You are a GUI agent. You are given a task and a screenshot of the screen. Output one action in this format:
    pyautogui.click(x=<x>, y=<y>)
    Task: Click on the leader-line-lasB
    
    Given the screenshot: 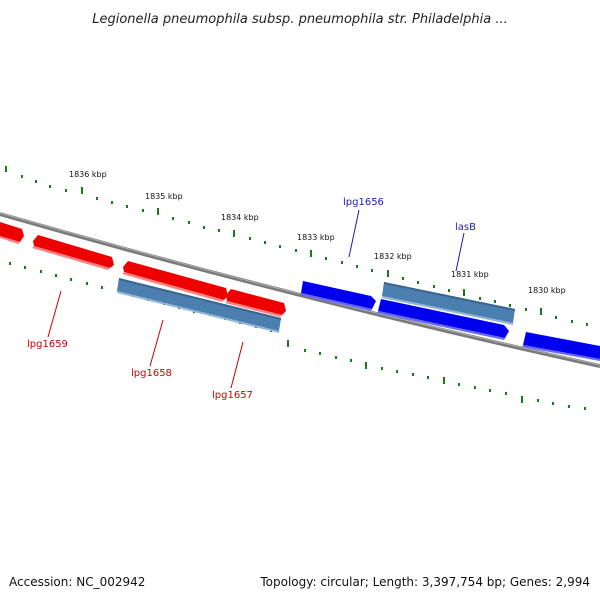 What is the action you would take?
    pyautogui.click(x=460, y=252)
    